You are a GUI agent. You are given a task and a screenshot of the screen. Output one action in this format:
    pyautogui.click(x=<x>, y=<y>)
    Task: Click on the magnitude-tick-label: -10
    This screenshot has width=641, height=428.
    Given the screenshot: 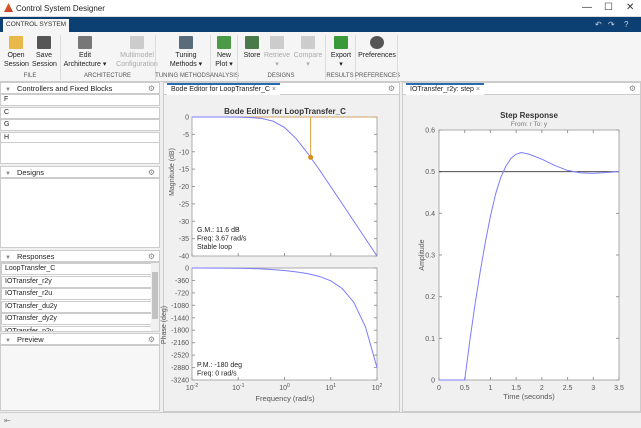 What is the action you would take?
    pyautogui.click(x=184, y=152)
    